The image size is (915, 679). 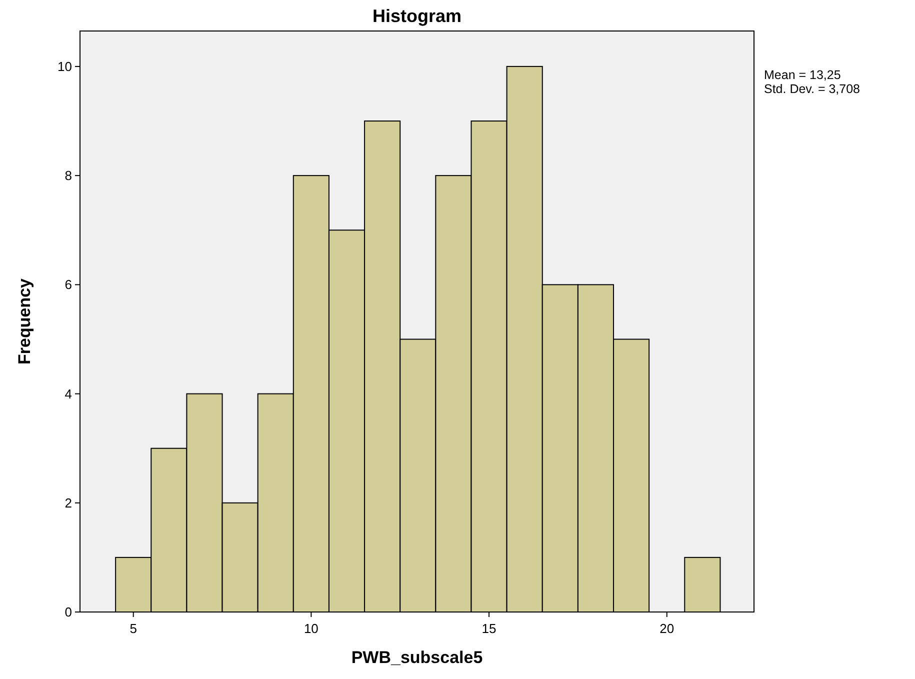 What do you see at coordinates (489, 628) in the screenshot?
I see `x-tick-label: 15` at bounding box center [489, 628].